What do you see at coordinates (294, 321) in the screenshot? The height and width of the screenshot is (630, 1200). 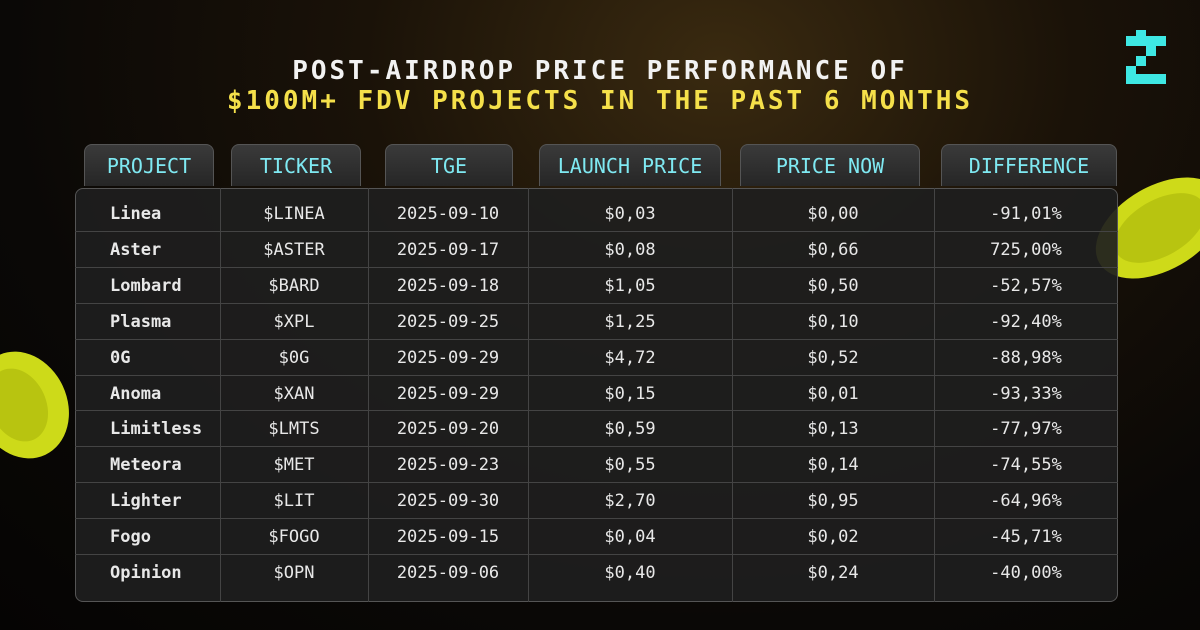 I see `table-cell: $XPL` at bounding box center [294, 321].